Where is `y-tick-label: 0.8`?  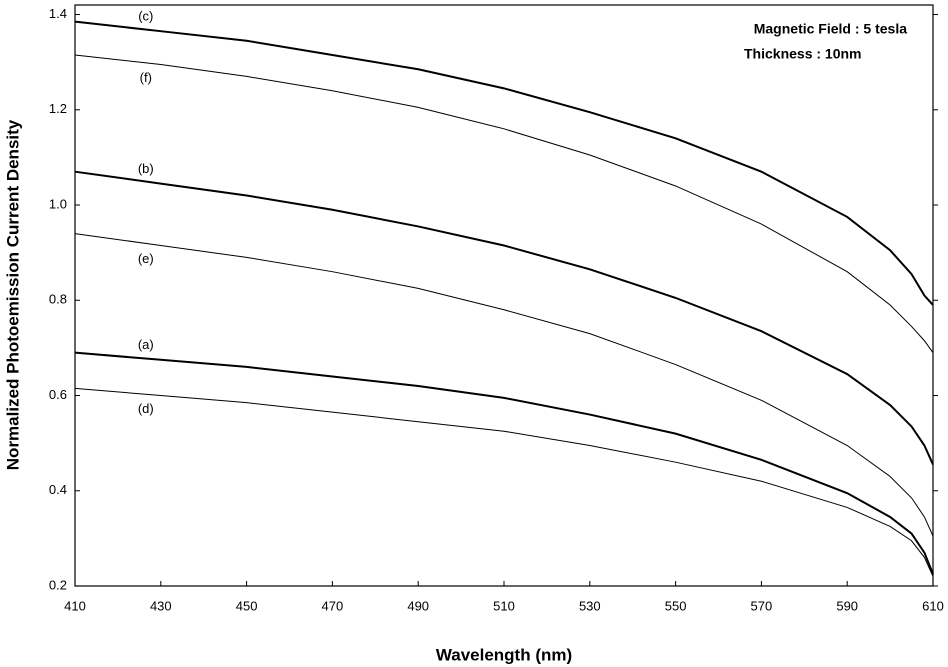 y-tick-label: 0.8 is located at coordinates (58, 299).